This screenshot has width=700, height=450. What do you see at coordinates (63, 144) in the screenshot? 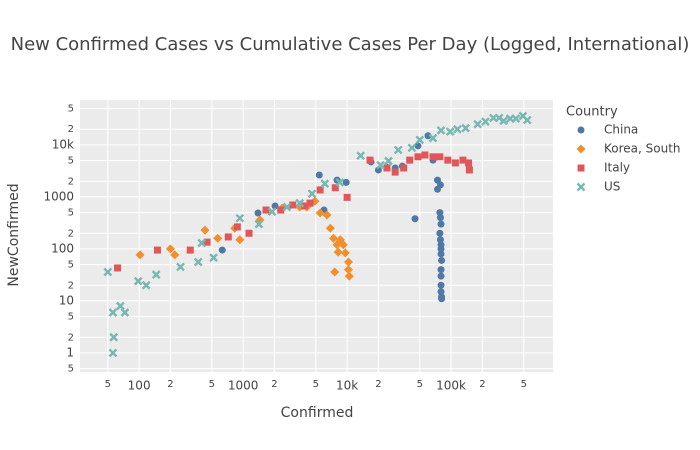
I see `y-tick-label: 10k` at bounding box center [63, 144].